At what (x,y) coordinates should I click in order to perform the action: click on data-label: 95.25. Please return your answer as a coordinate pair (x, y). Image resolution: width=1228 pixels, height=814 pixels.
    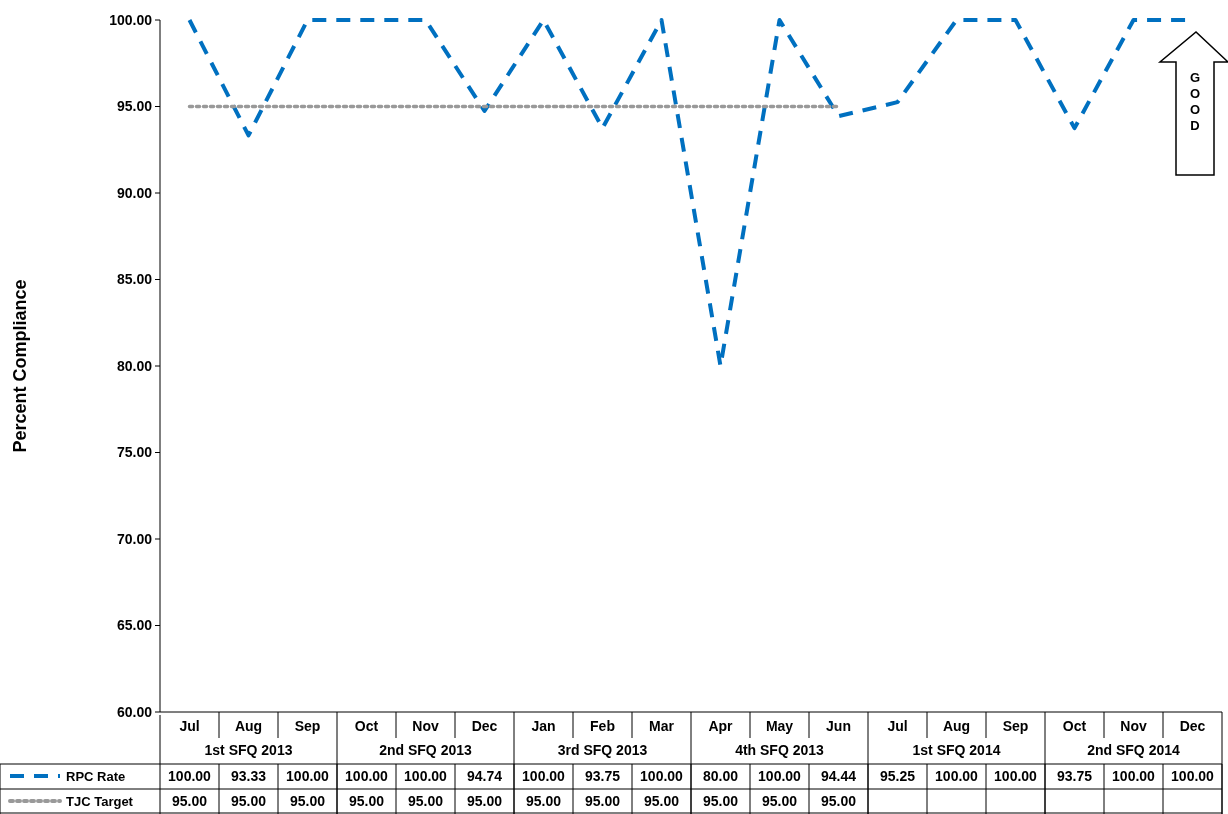
    Looking at the image, I should click on (897, 776).